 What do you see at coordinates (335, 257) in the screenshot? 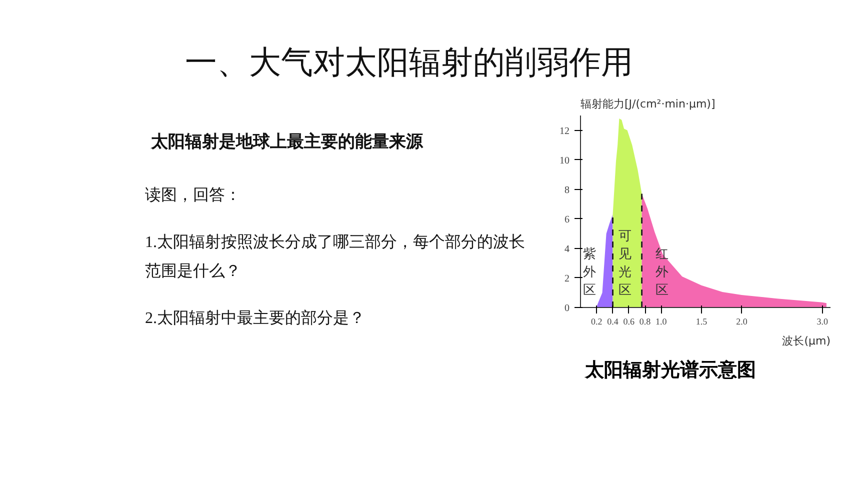
I see `text: 1.太阳辐射按照波长分成了哪三部分，每个部分的波长范围是什么？` at bounding box center [335, 257].